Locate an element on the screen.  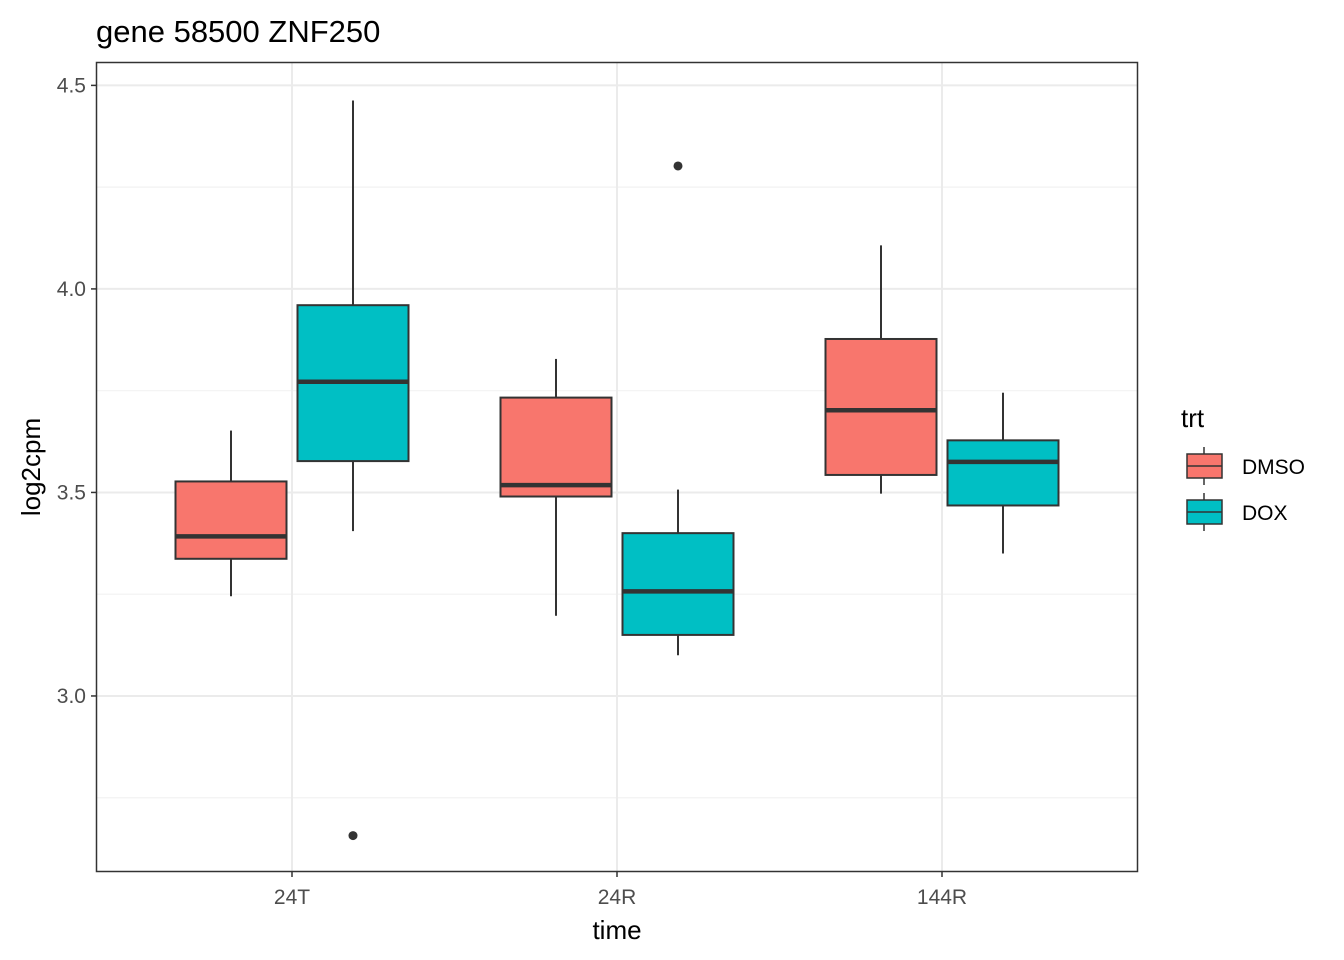
legend-title: trt is located at coordinates (1193, 418).